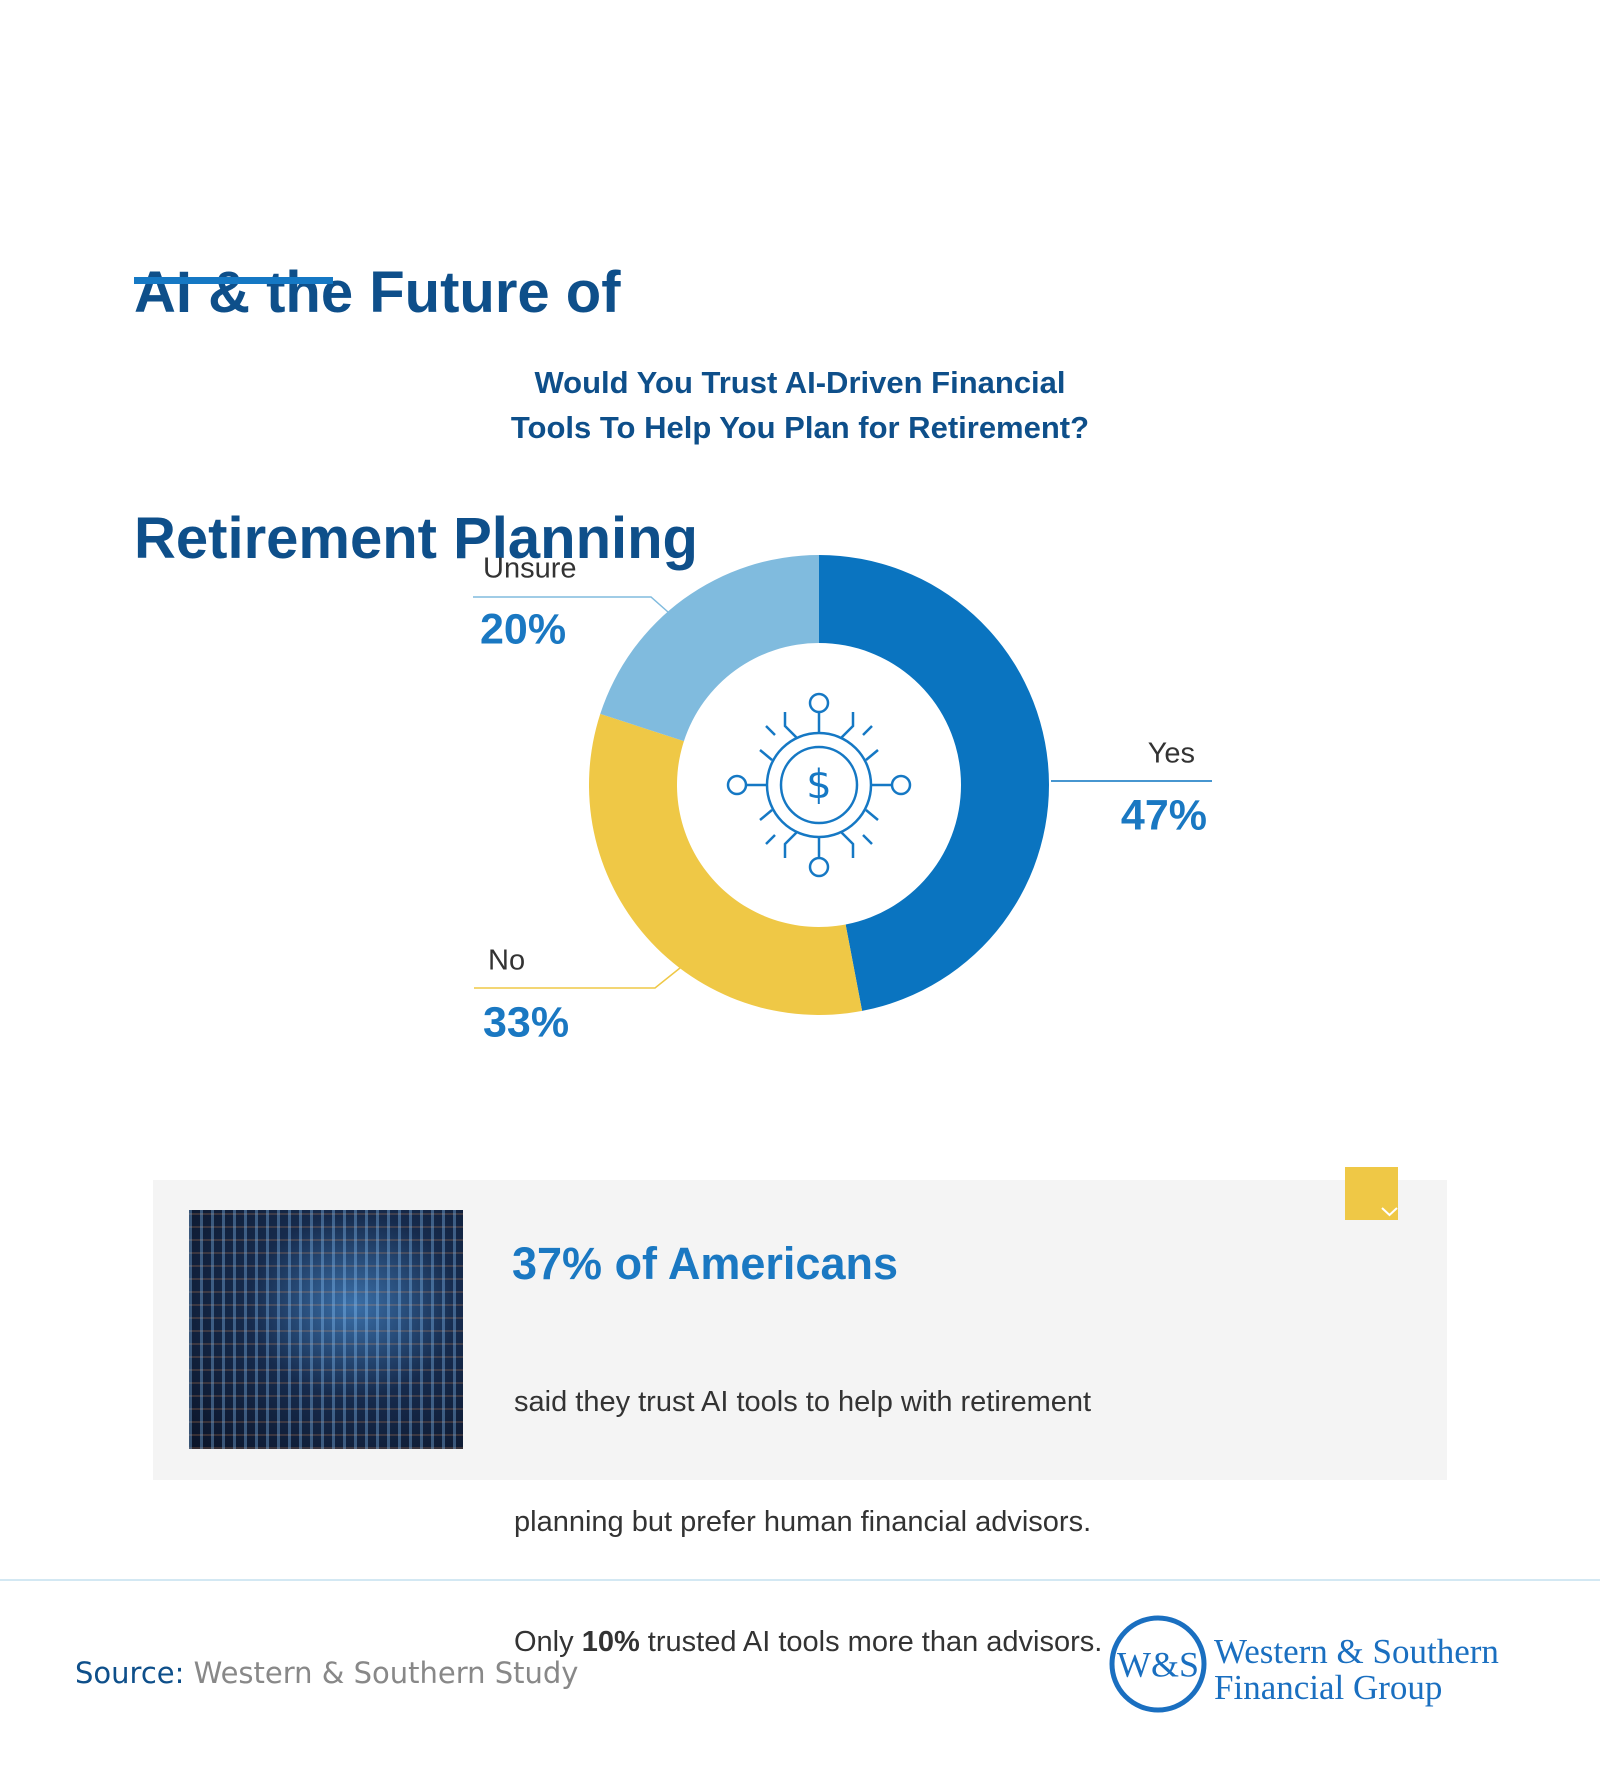  Describe the element at coordinates (1356, 1651) in the screenshot. I see `logo-text: Western & Southern` at that location.